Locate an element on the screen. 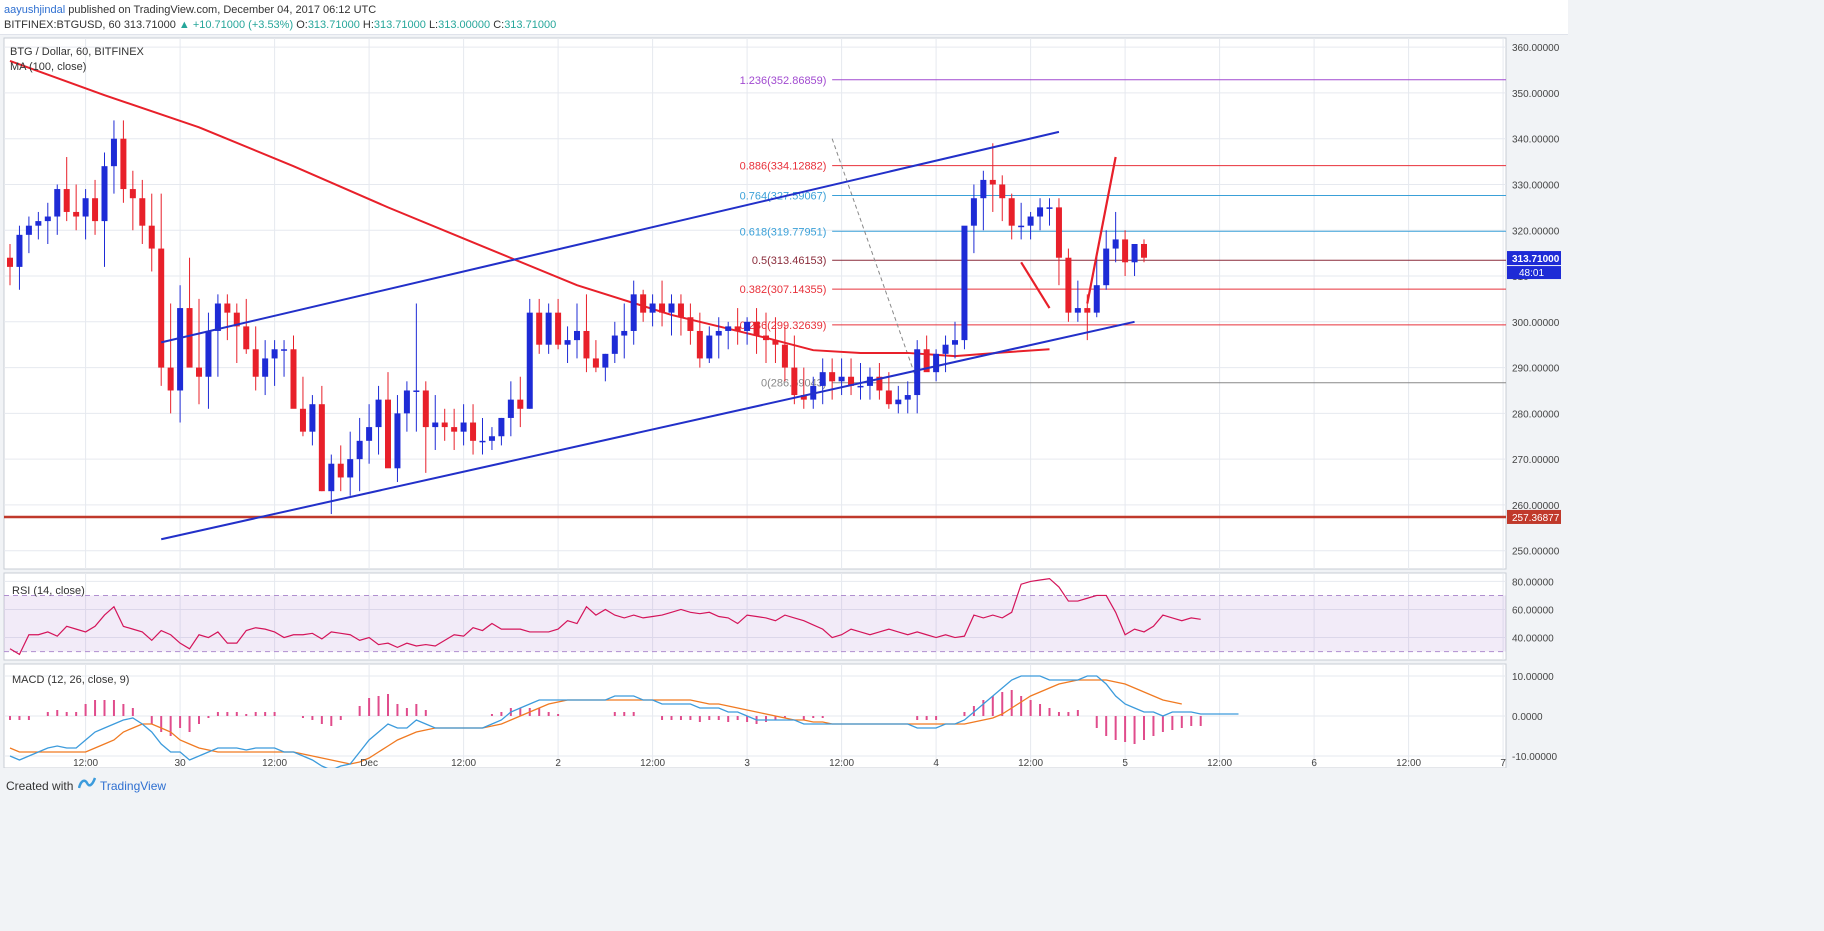 Image resolution: width=1824 pixels, height=931 pixels. fib-level-label: 0.886(334.12882) is located at coordinates (783, 167).